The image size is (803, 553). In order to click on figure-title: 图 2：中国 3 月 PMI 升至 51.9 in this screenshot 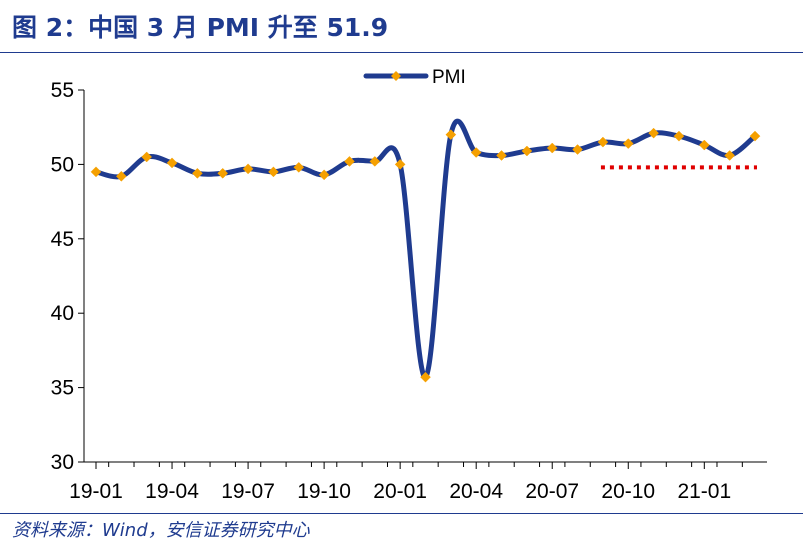, I will do `click(200, 27)`.